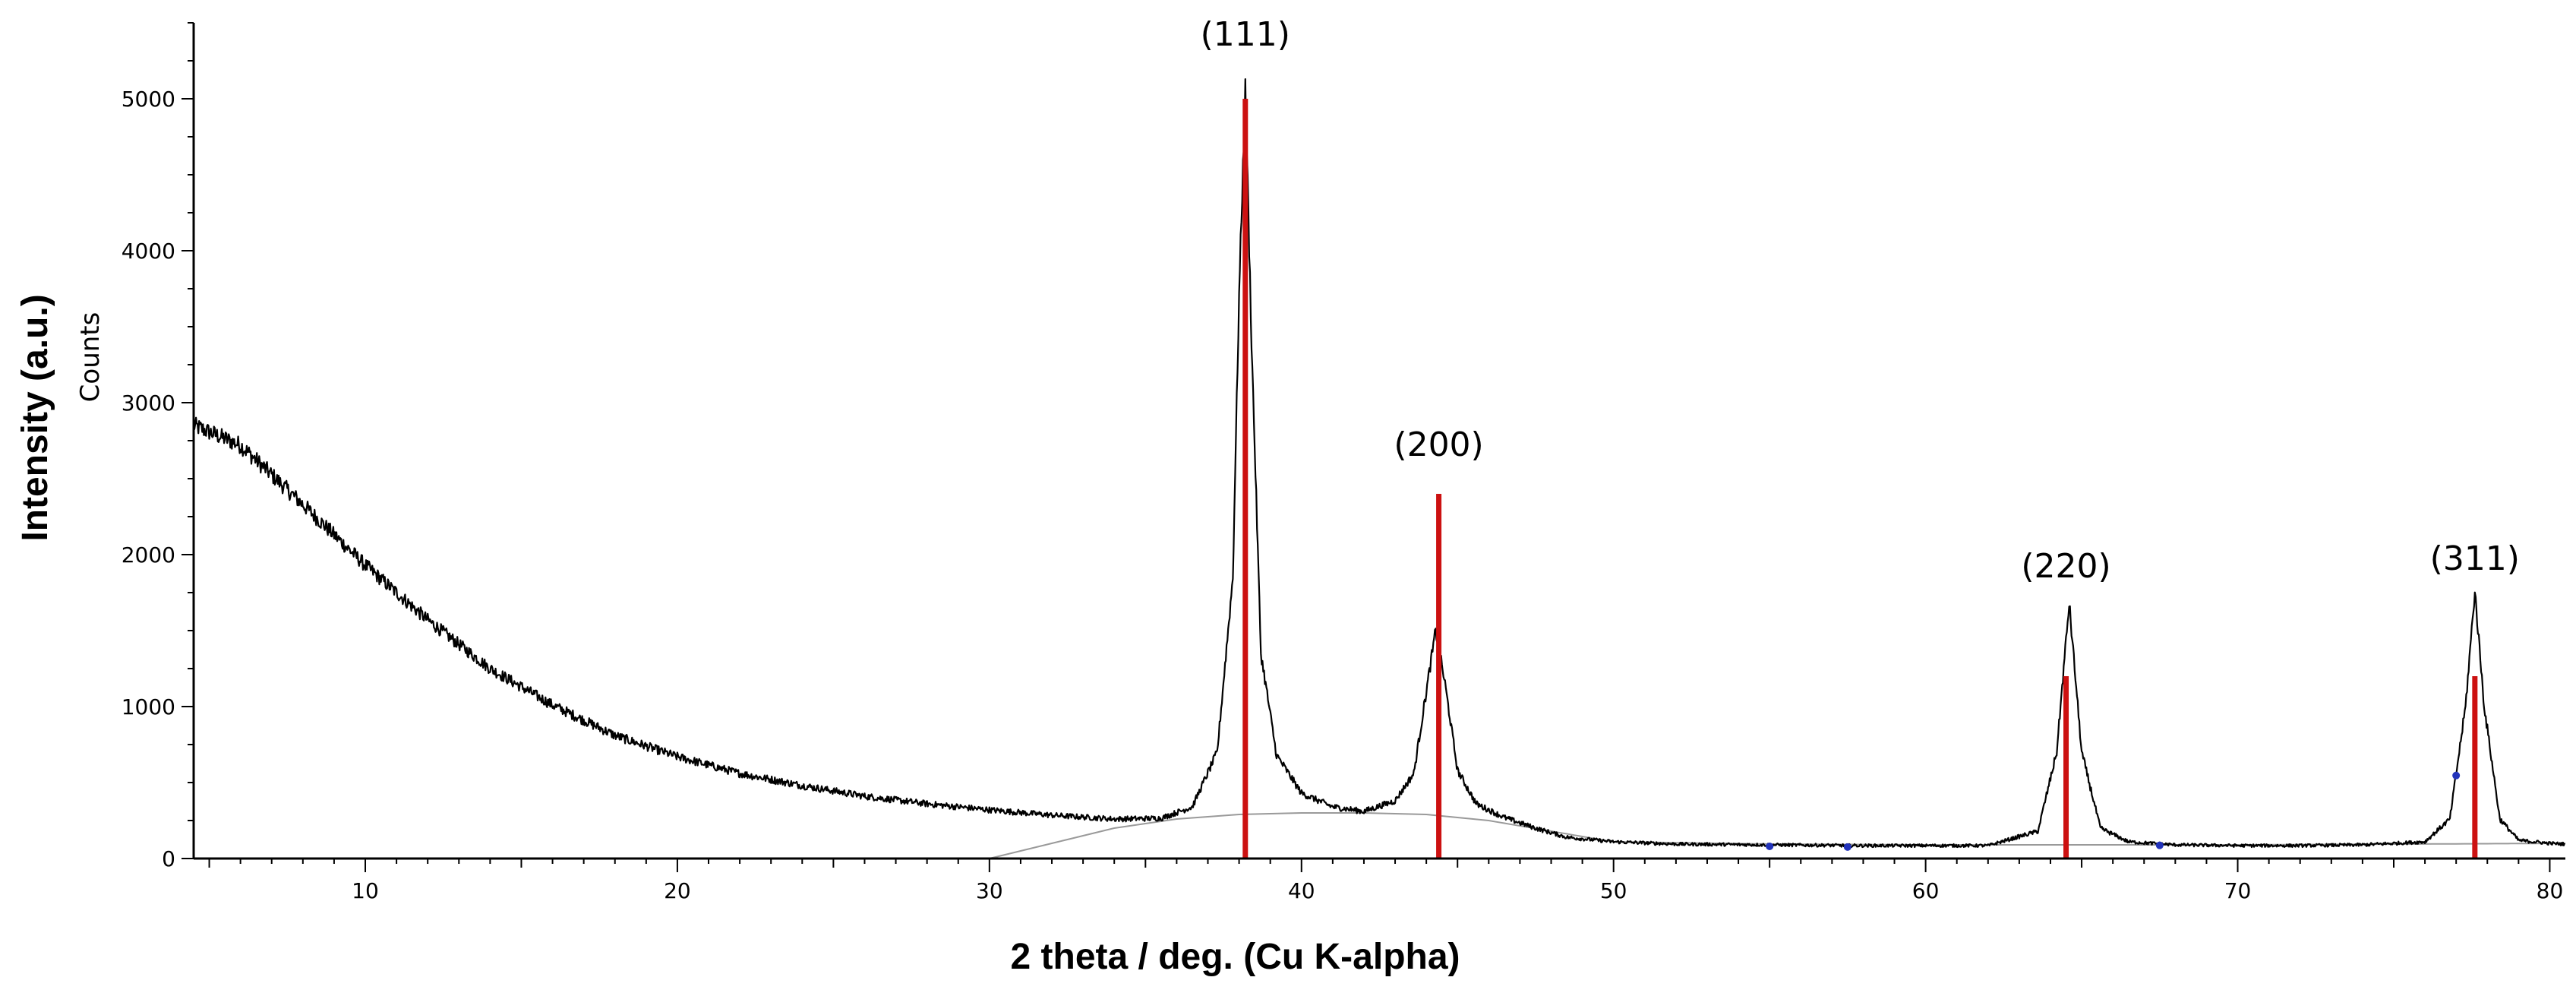  Describe the element at coordinates (90, 358) in the screenshot. I see `y-axis-counts-label: Counts` at that location.